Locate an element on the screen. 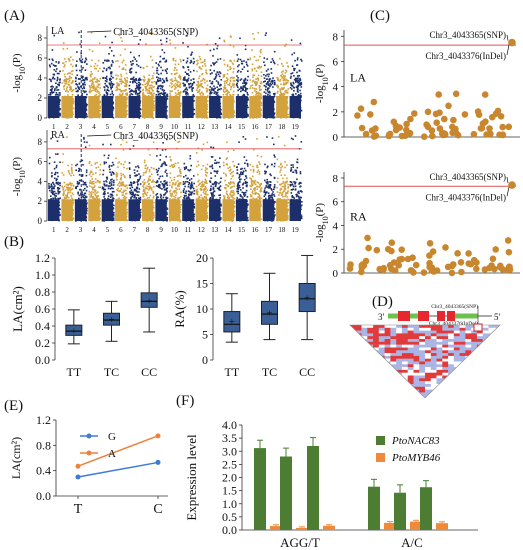  a-annotation-label: Chr3_4043365(SNP) is located at coordinates (155, 32).